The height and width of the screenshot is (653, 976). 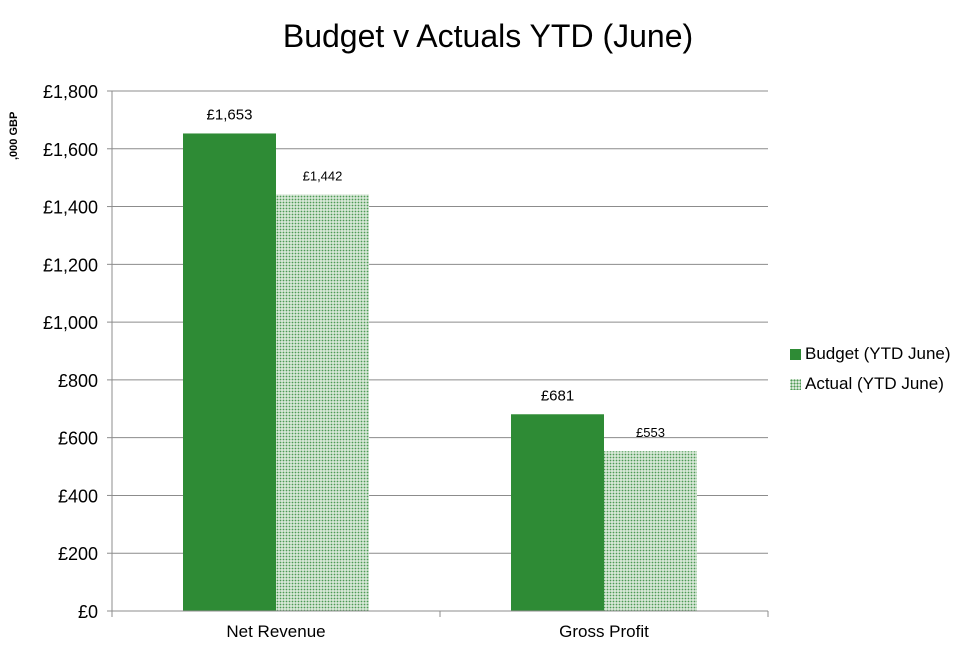 What do you see at coordinates (488, 36) in the screenshot?
I see `chart-title: Budget v Actuals YTD (June)` at bounding box center [488, 36].